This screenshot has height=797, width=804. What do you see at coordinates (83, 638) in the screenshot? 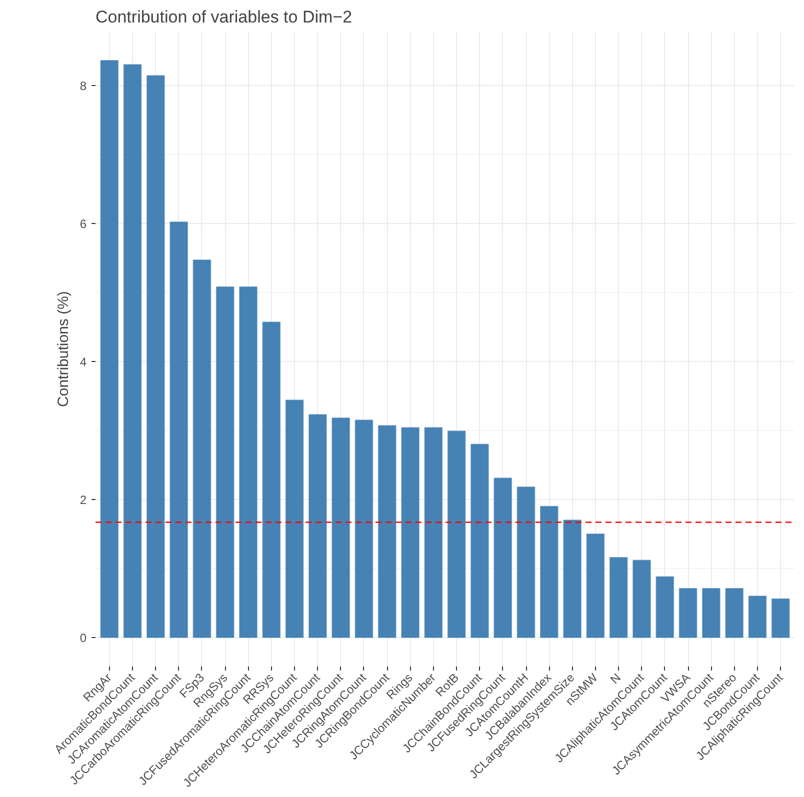
I see `y-tick-label: 0` at bounding box center [83, 638].